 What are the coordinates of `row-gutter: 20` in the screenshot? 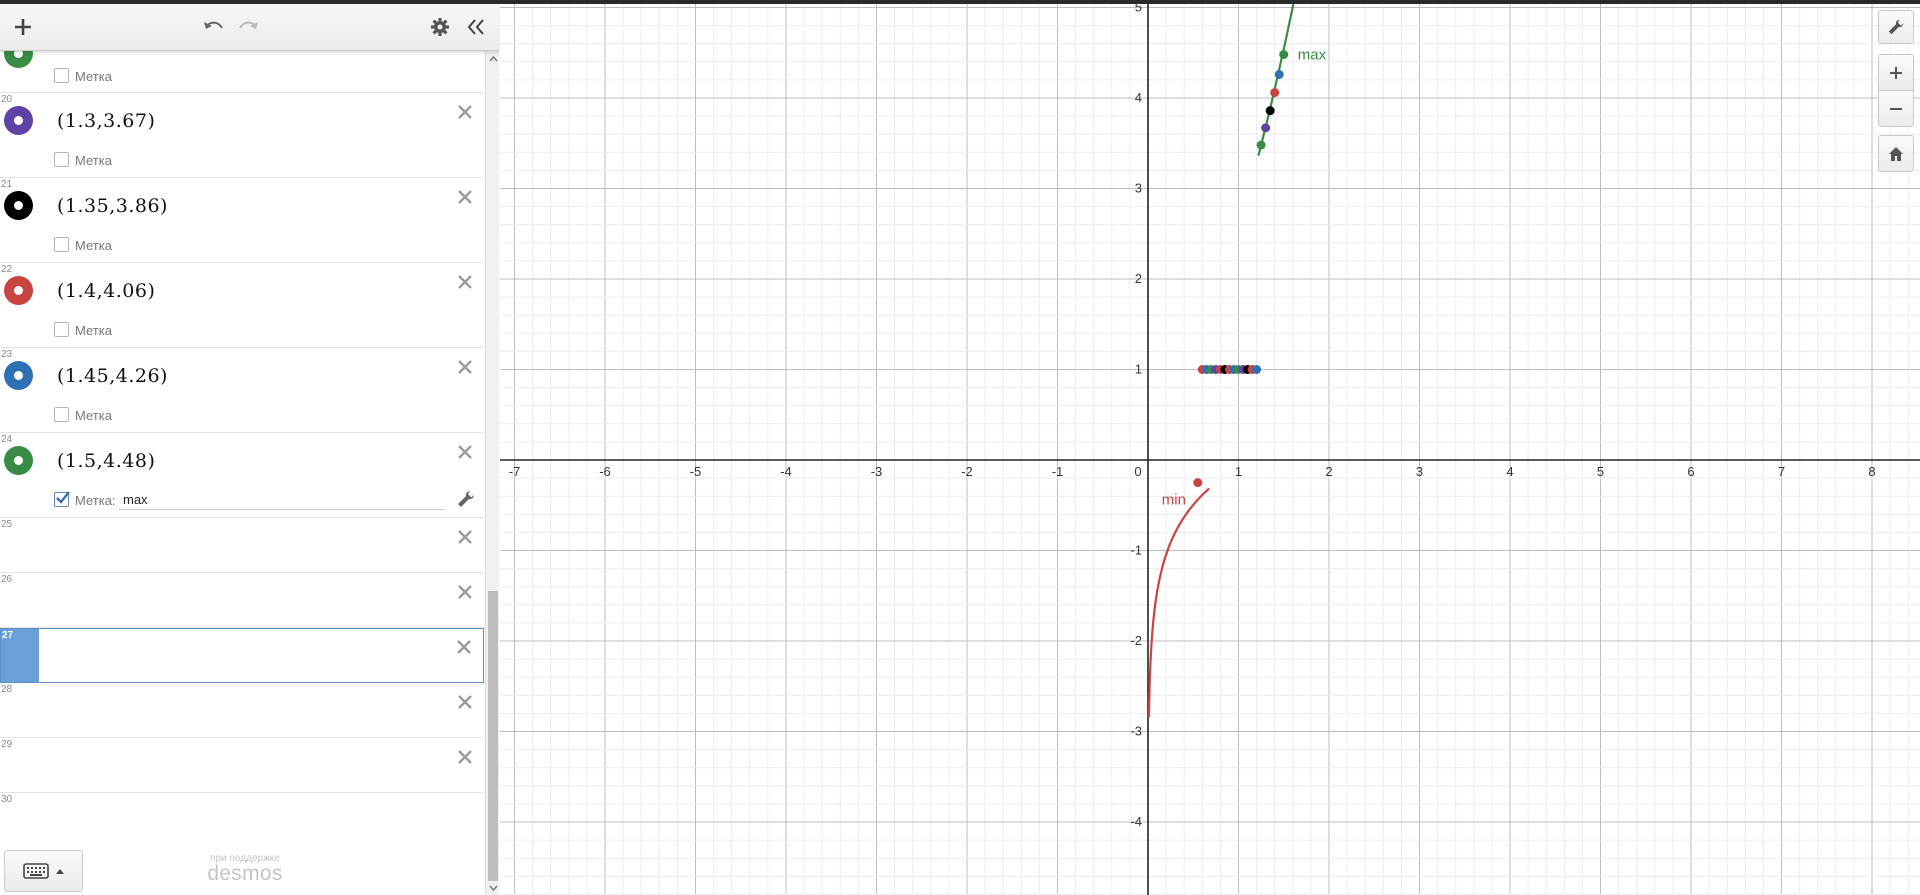 It's located at (19, 135).